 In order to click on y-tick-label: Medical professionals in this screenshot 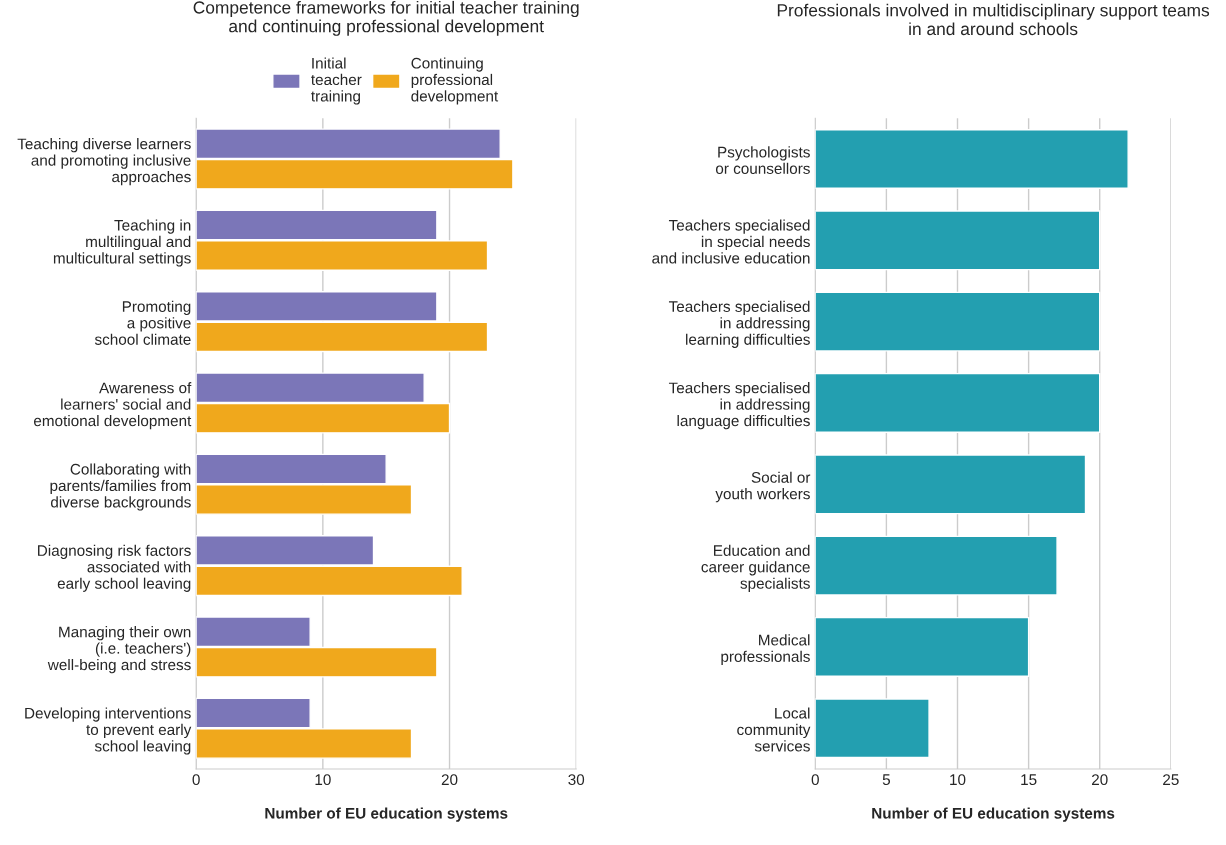, I will do `click(765, 649)`.